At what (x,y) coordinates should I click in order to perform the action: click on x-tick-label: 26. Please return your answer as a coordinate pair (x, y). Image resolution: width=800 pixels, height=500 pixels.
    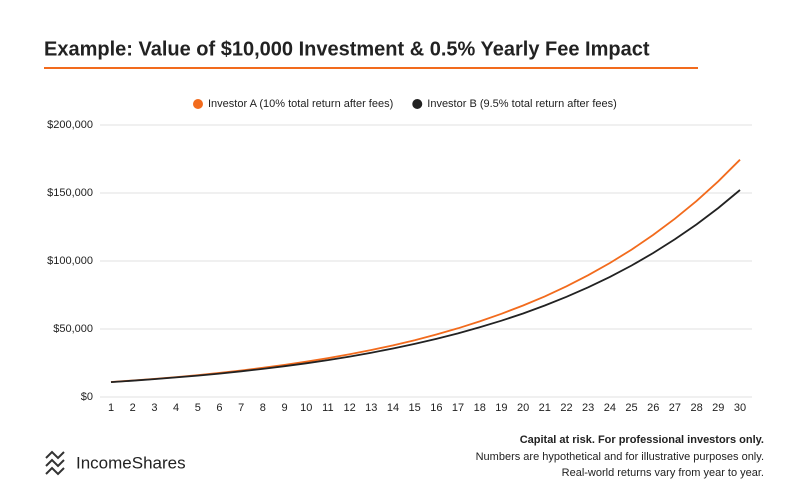
    Looking at the image, I should click on (653, 408).